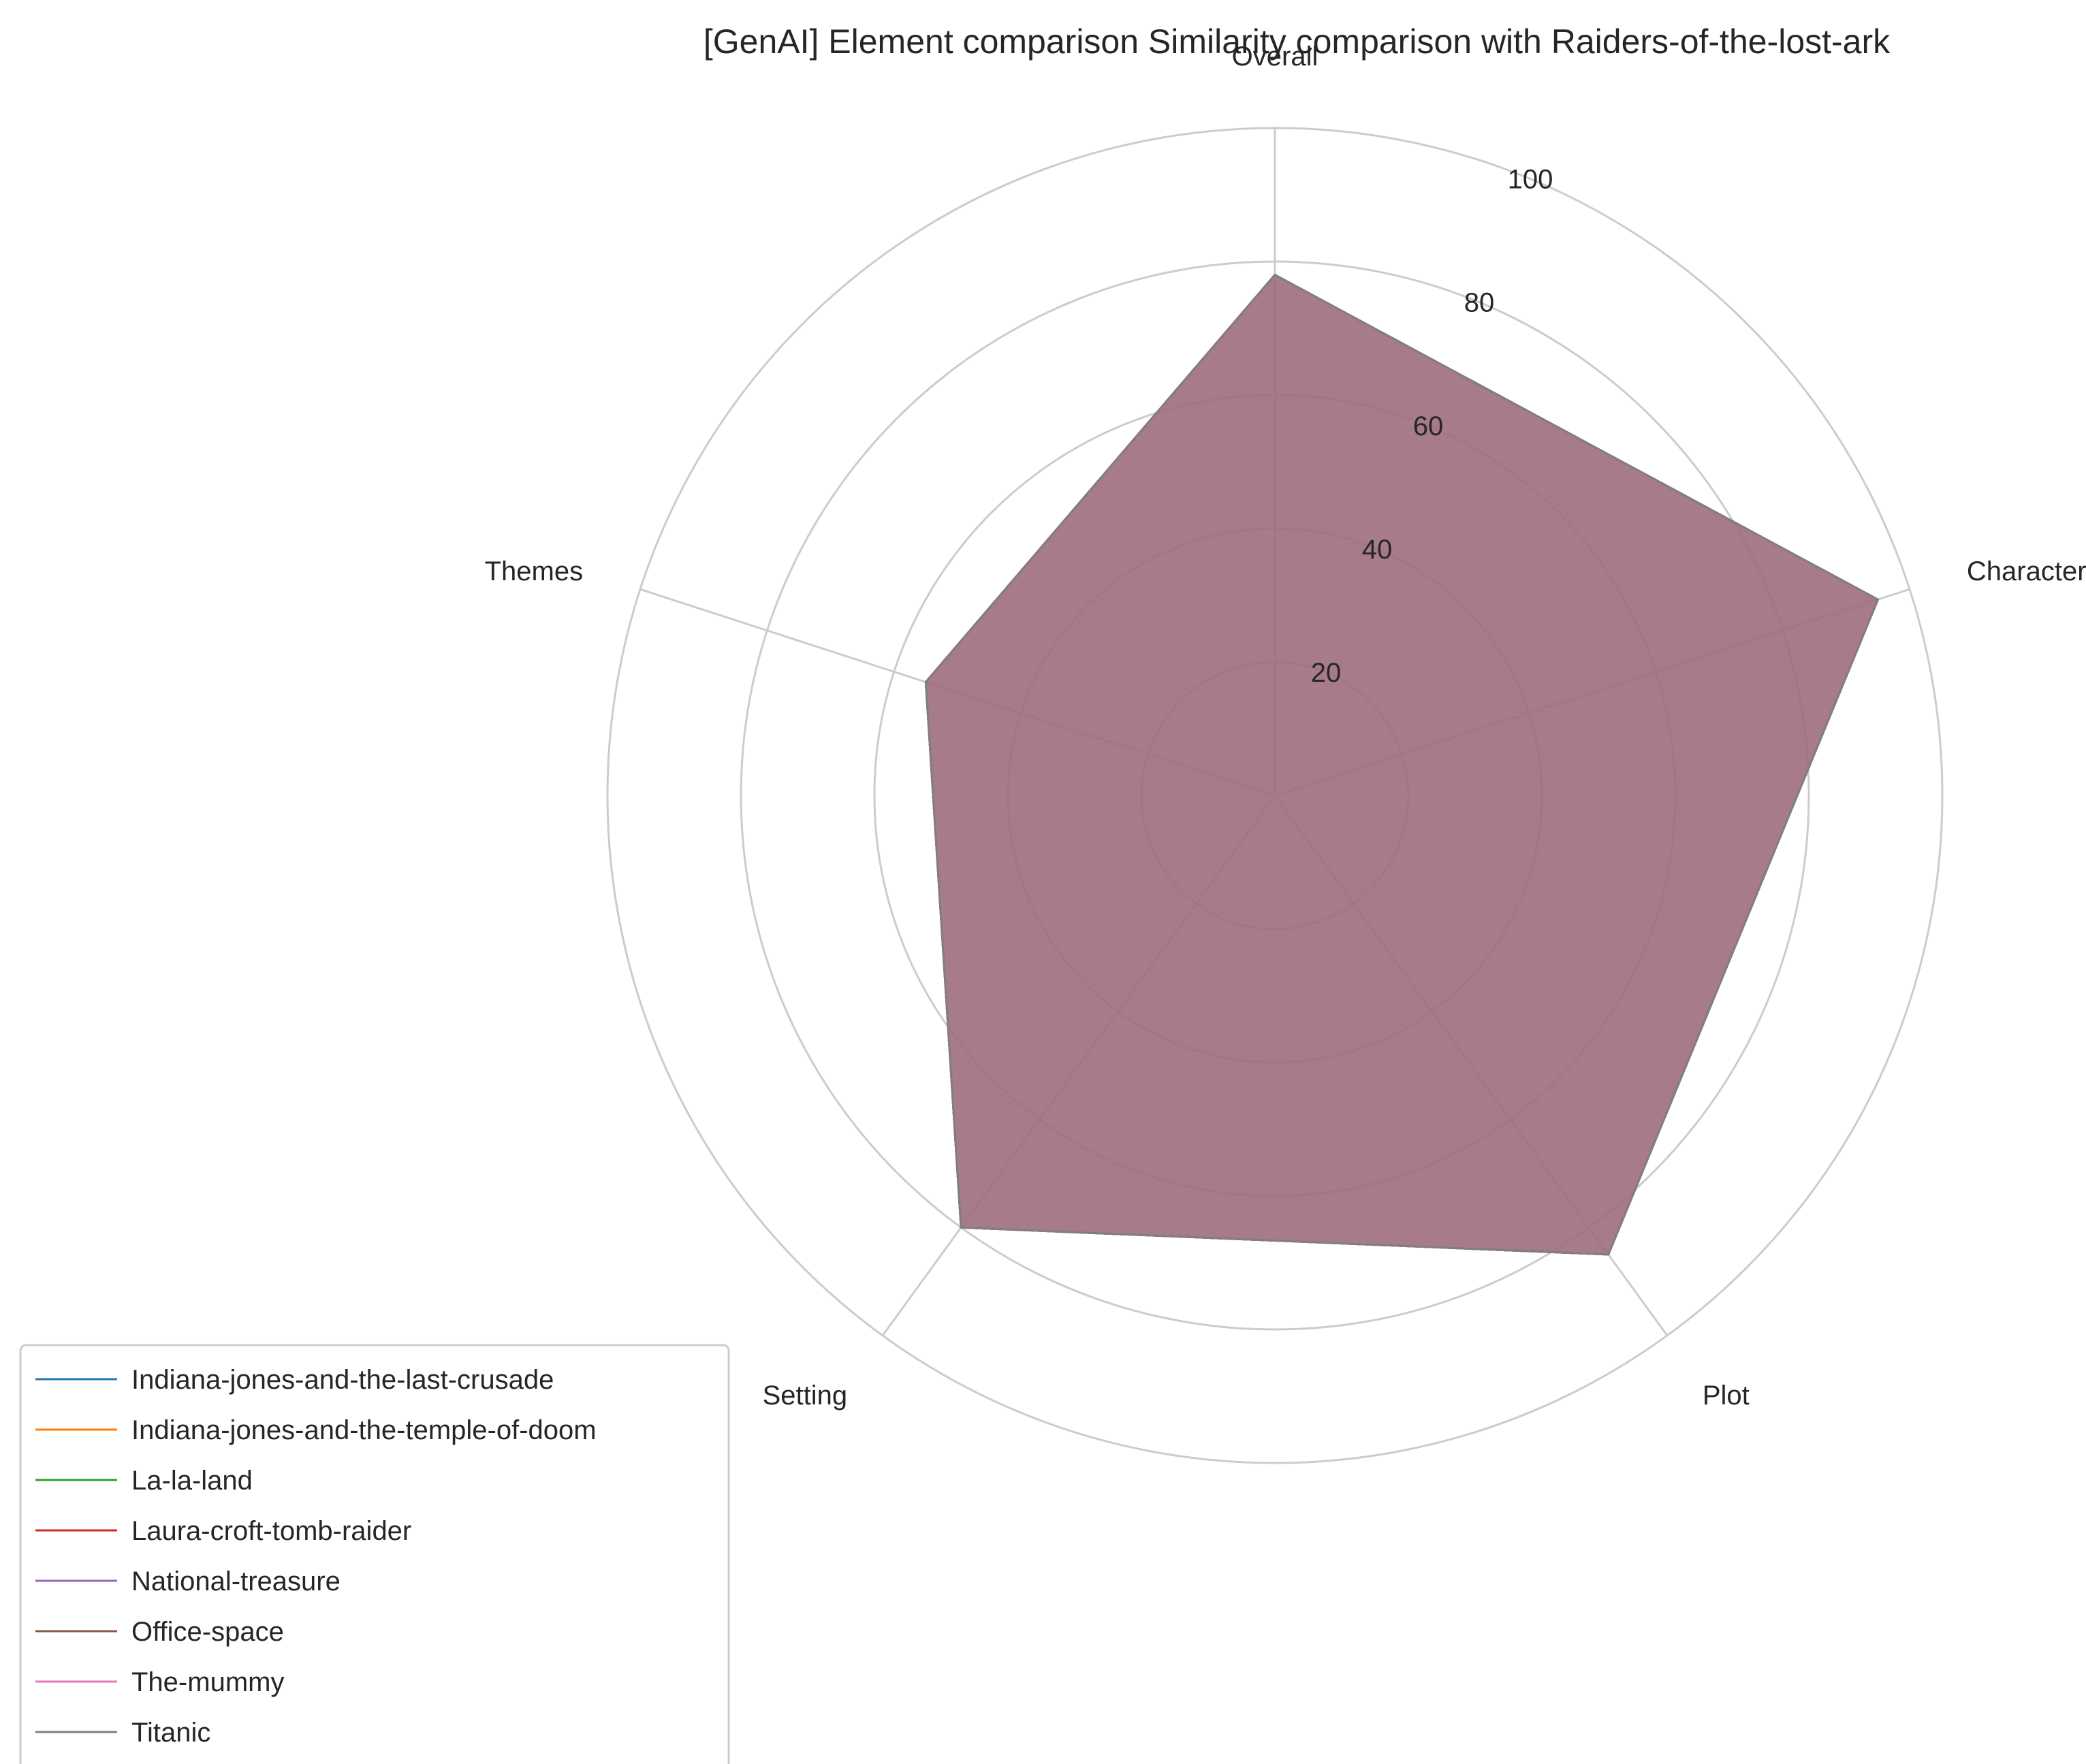 The width and height of the screenshot is (2086, 1764). What do you see at coordinates (207, 1632) in the screenshot?
I see `legend-label-5: Office-space` at bounding box center [207, 1632].